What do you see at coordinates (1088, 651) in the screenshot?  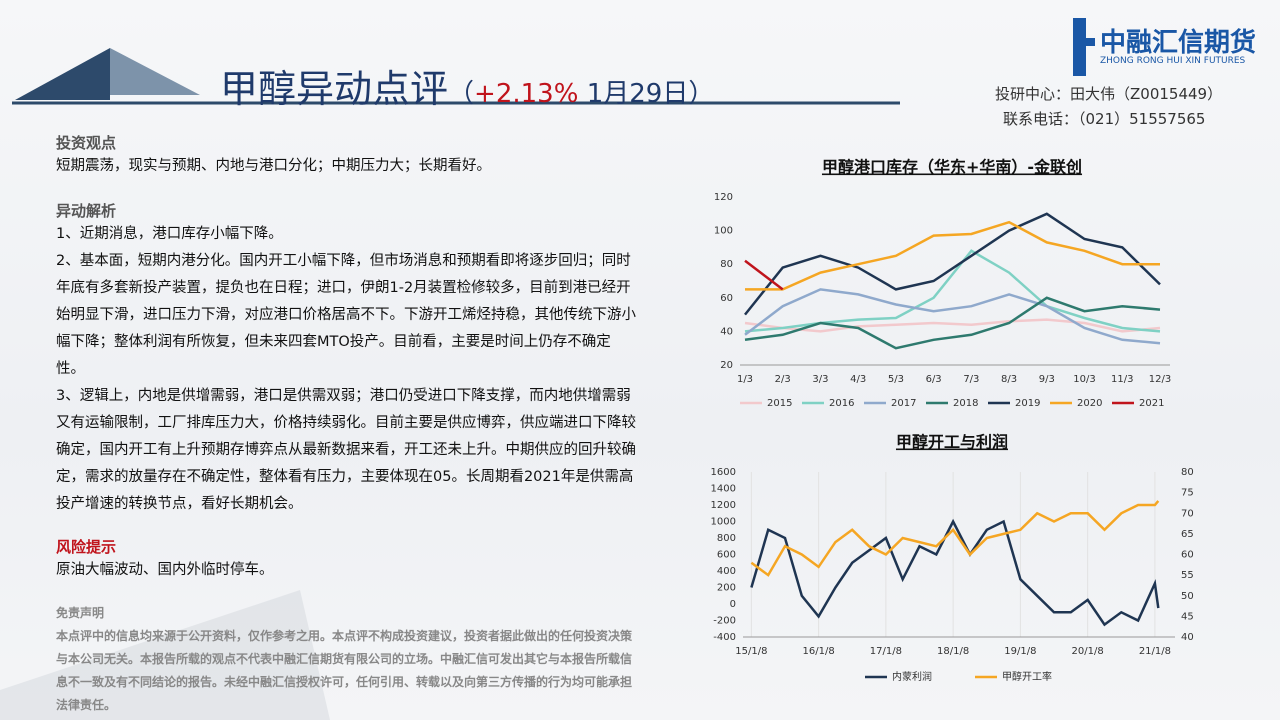 I see `x-tick-label: 20/1/8` at bounding box center [1088, 651].